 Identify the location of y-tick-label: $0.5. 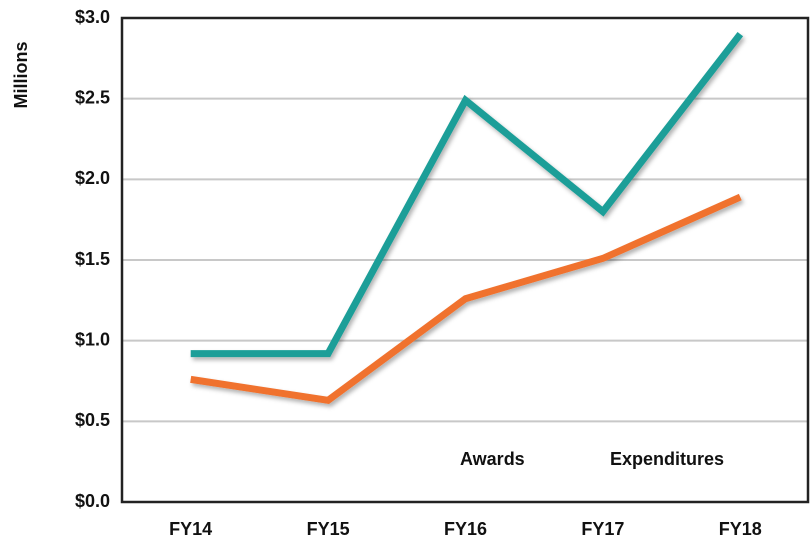
(92, 420).